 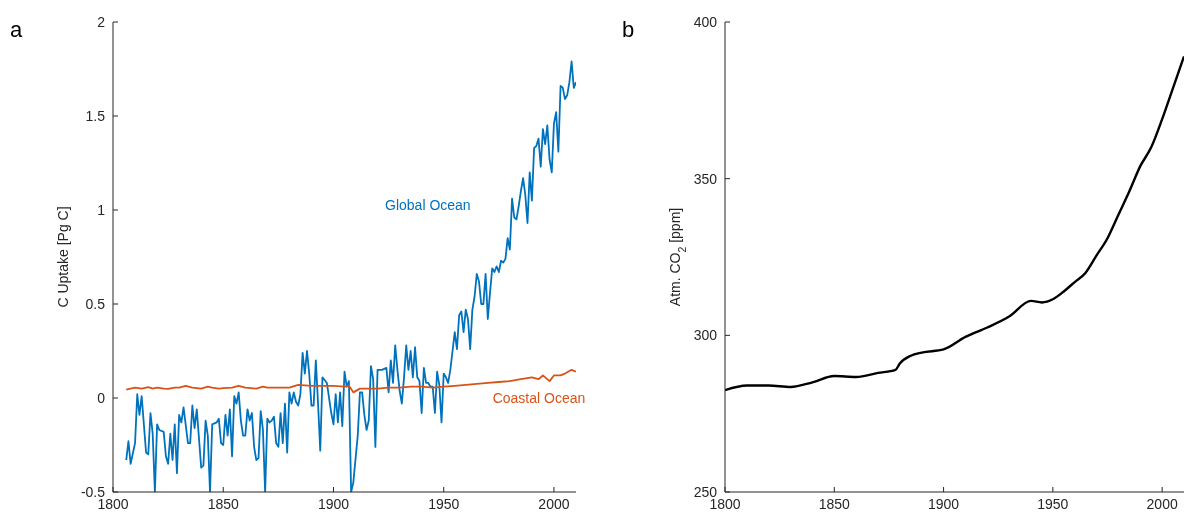 What do you see at coordinates (539, 397) in the screenshot?
I see `series-label: Coastal Ocean` at bounding box center [539, 397].